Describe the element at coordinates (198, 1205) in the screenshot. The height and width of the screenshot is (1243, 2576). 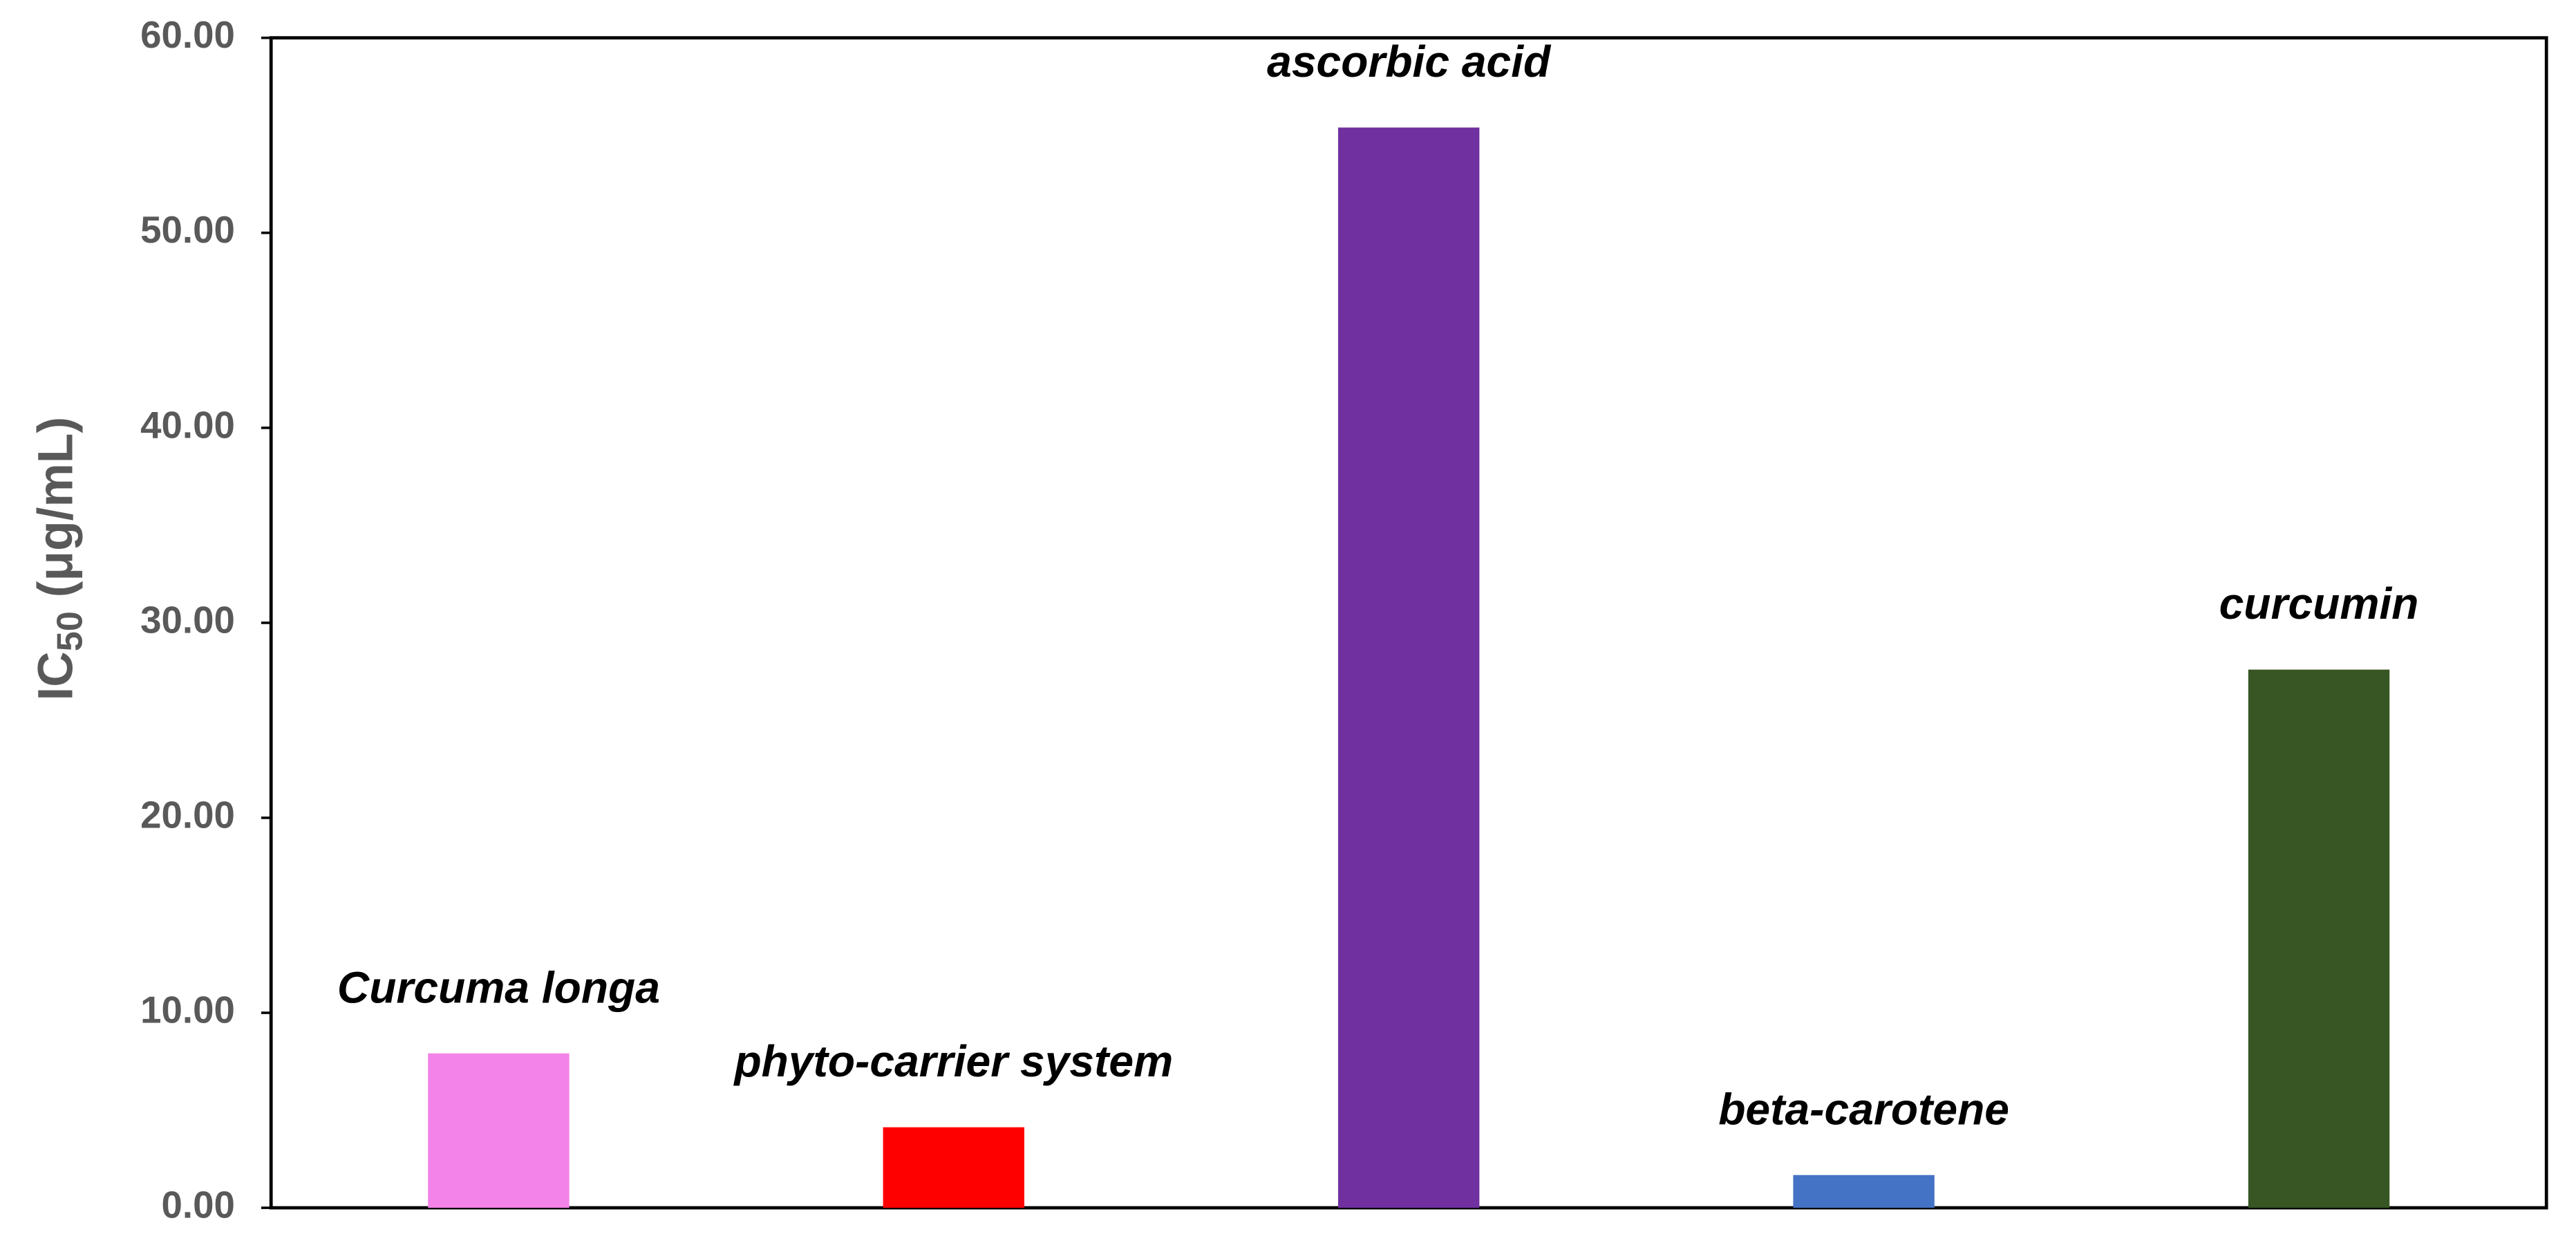
I see `y-tick-label: 0.00` at that location.